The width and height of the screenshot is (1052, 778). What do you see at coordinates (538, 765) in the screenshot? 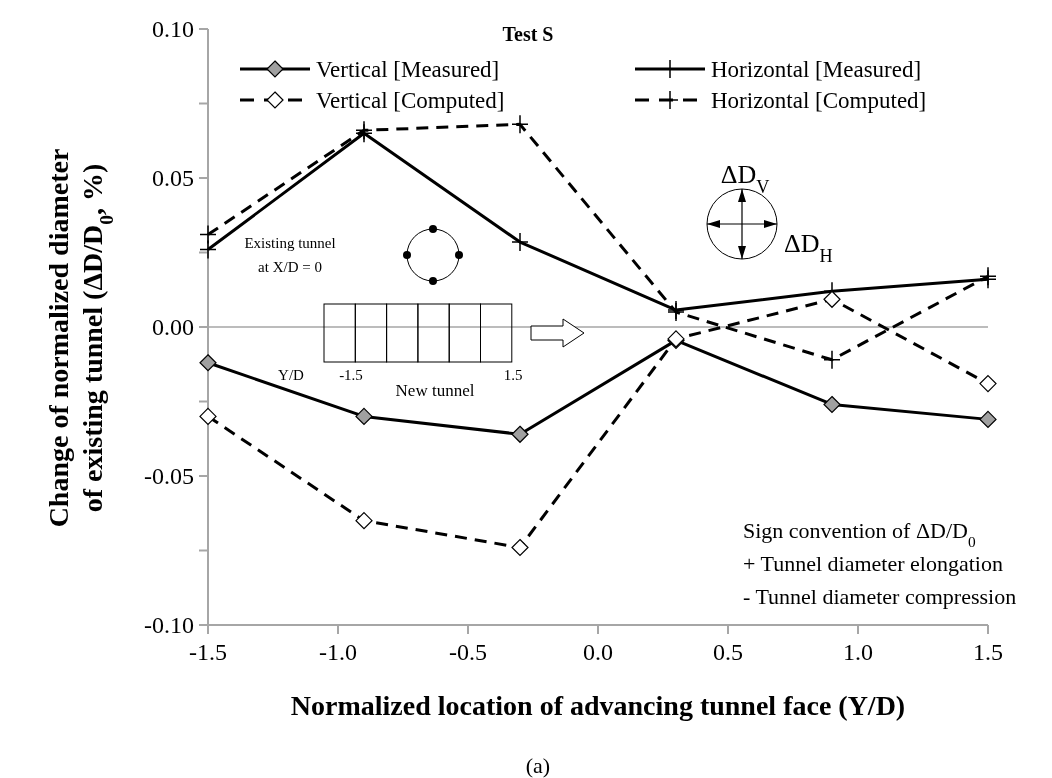
I see `text: (a)` at bounding box center [538, 765].